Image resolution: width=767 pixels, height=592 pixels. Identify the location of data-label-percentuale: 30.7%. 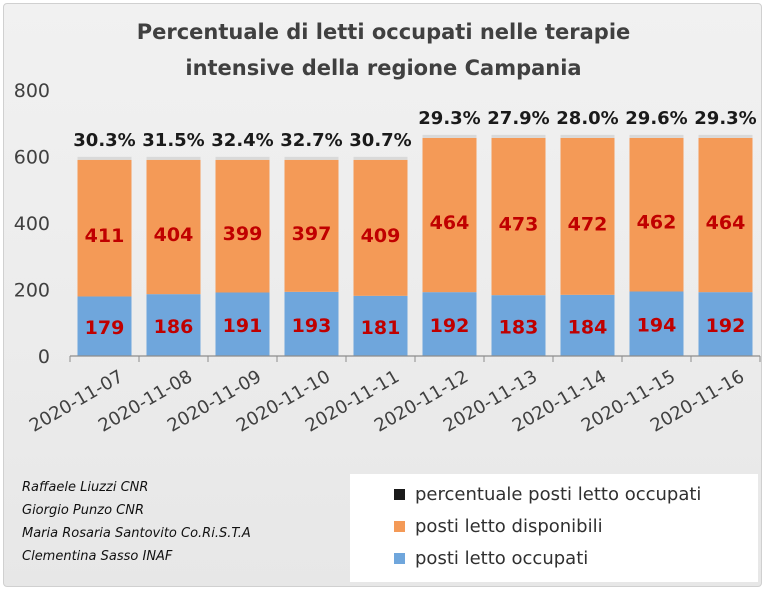
(380, 140).